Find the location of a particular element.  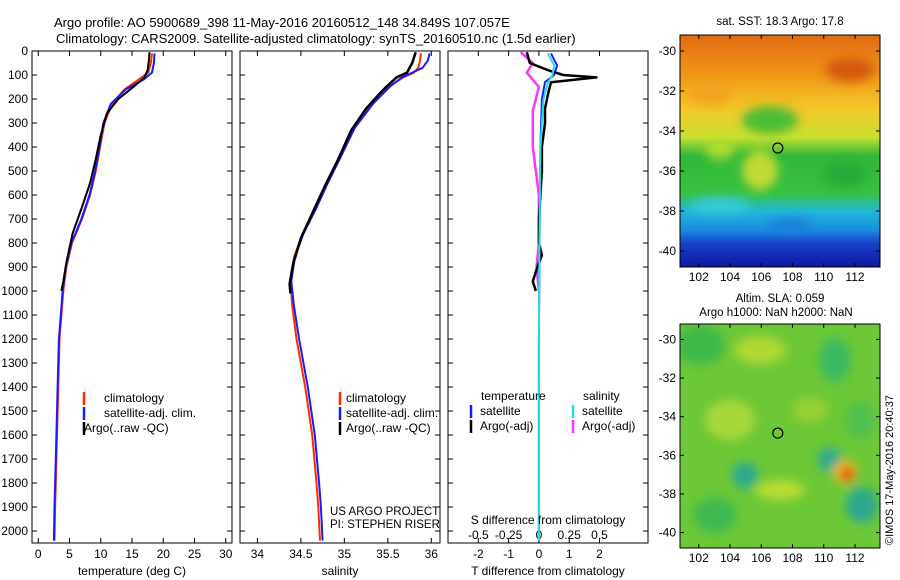

salinity-tick-label: 34 is located at coordinates (258, 554).